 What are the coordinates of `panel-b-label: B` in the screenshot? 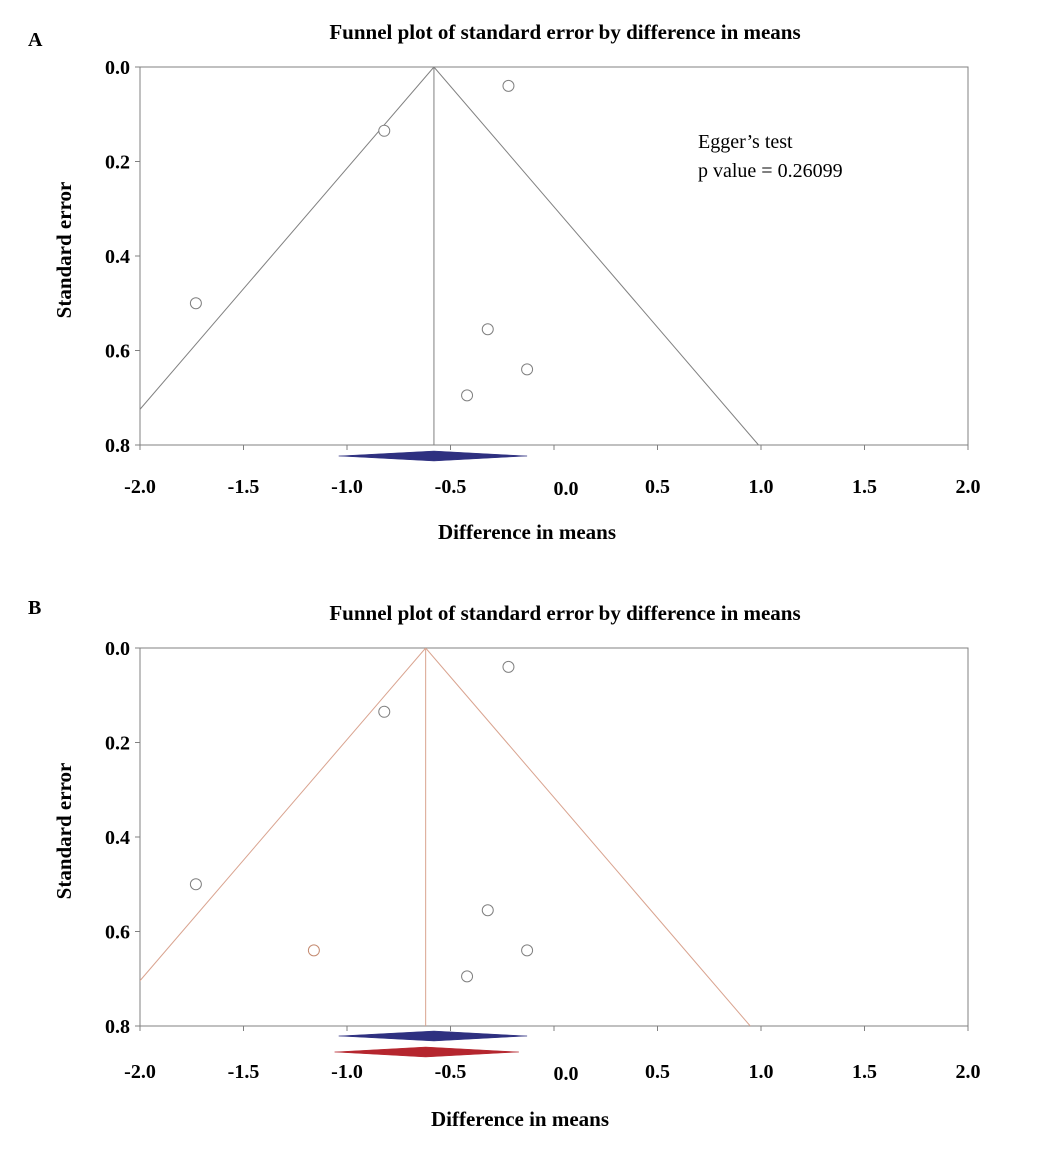 It's located at (34, 608).